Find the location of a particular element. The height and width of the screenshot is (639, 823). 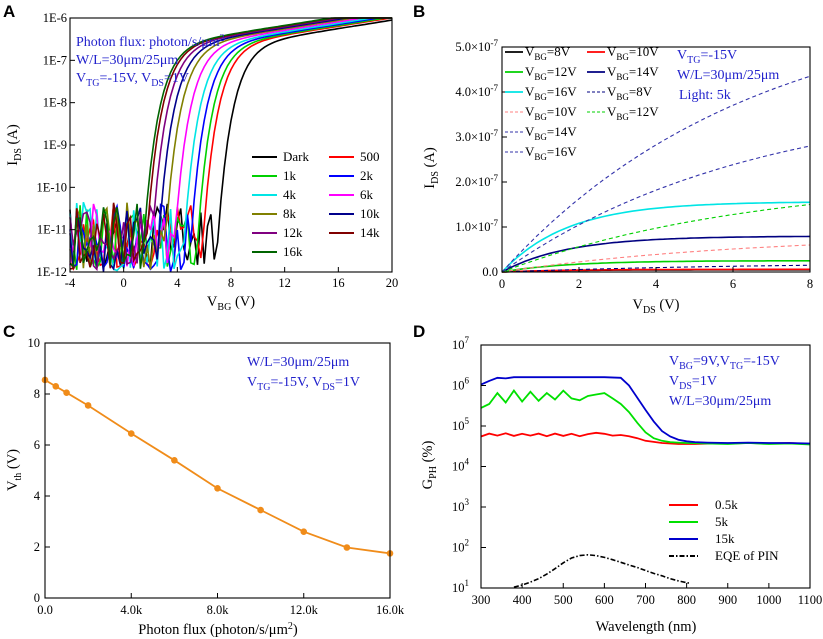

panel-b-ytick-mantissa: 3.0×10 is located at coordinates (472, 137).